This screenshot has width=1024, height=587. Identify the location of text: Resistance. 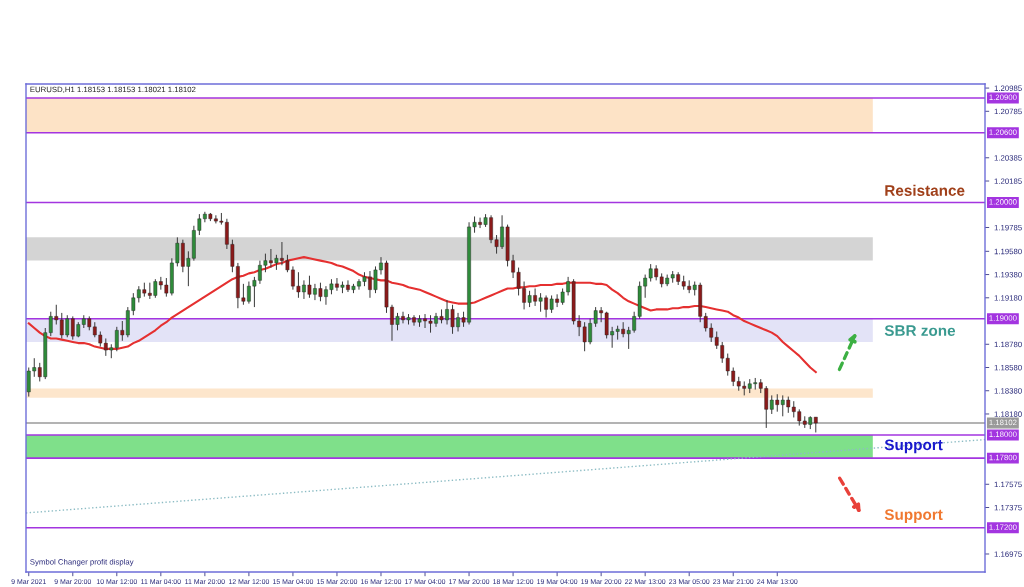
(925, 190).